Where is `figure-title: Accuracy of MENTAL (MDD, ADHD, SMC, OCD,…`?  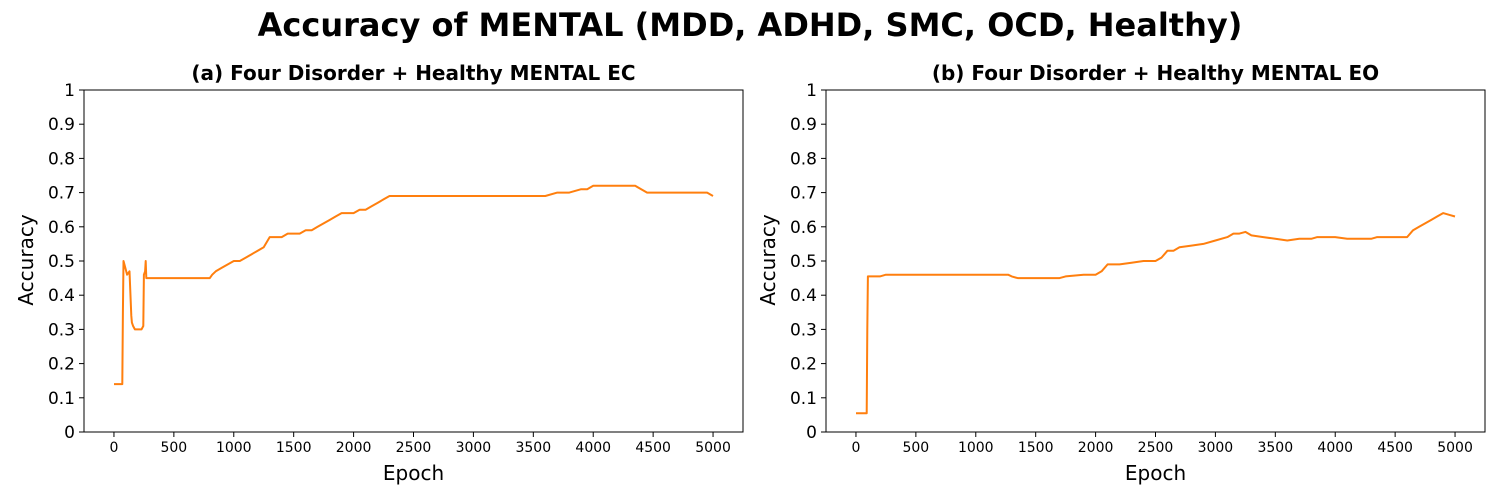
figure-title: Accuracy of MENTAL (MDD, ADHD, SMC, OCD,… is located at coordinates (750, 25).